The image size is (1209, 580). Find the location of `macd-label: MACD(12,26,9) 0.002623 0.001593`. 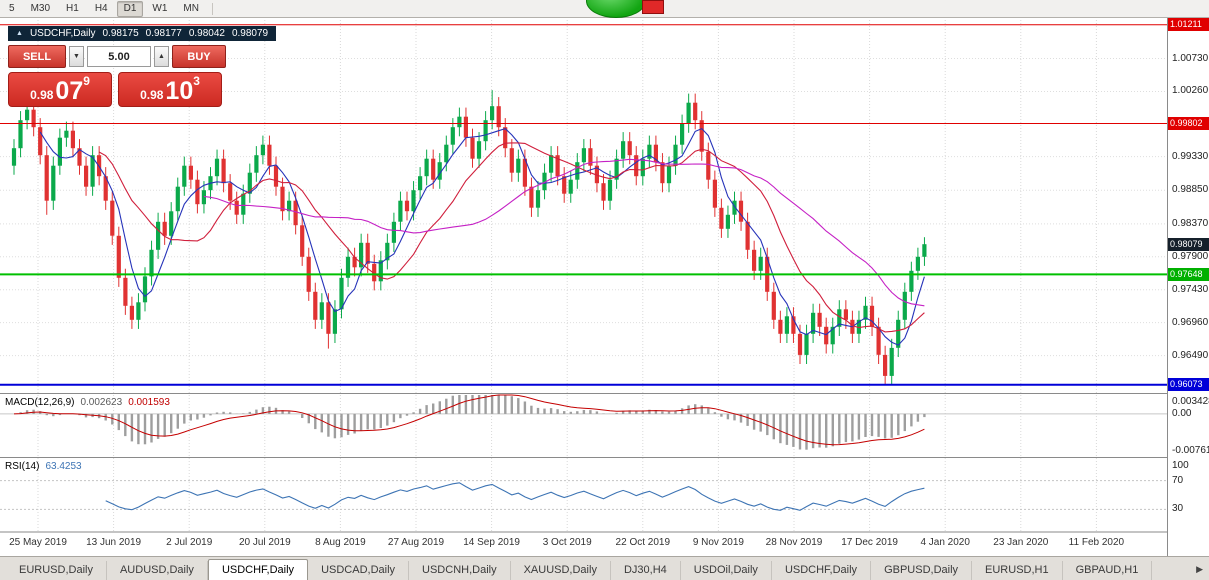

macd-label: MACD(12,26,9) 0.002623 0.001593 is located at coordinates (87, 402).